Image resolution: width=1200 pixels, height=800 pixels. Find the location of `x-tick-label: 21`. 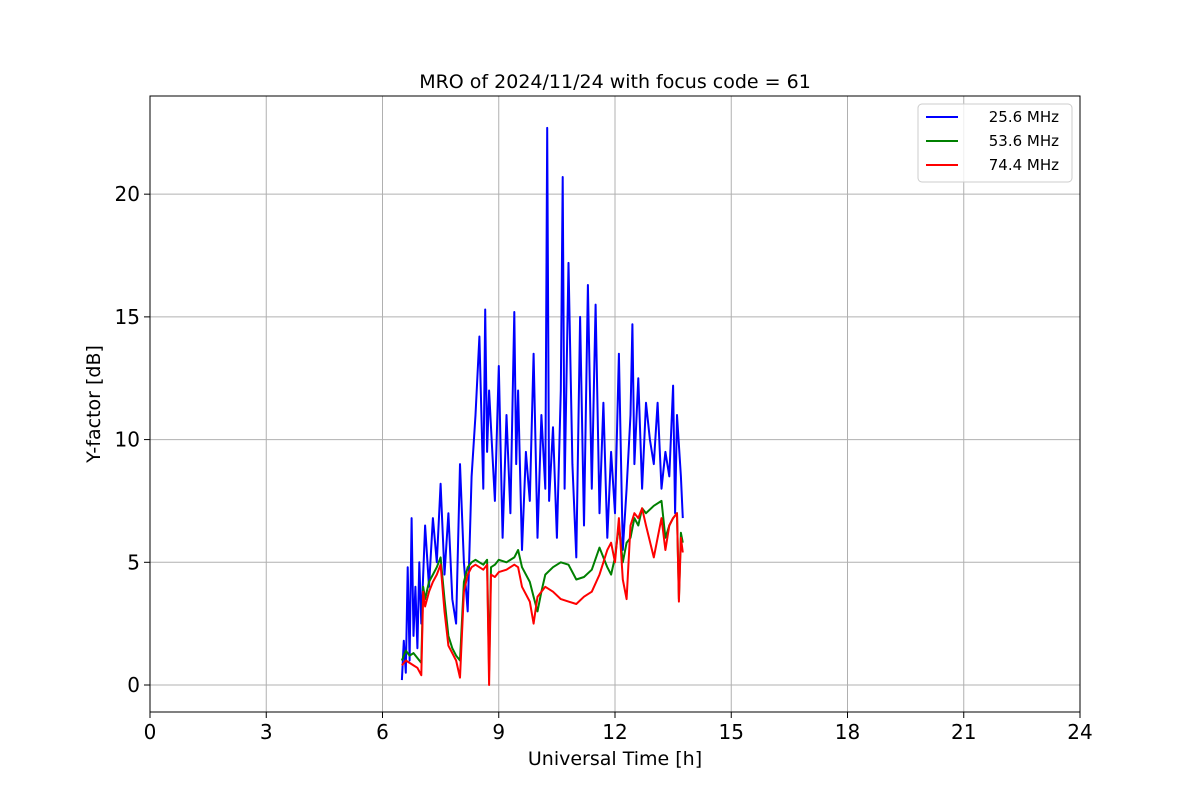

x-tick-label: 21 is located at coordinates (963, 732).